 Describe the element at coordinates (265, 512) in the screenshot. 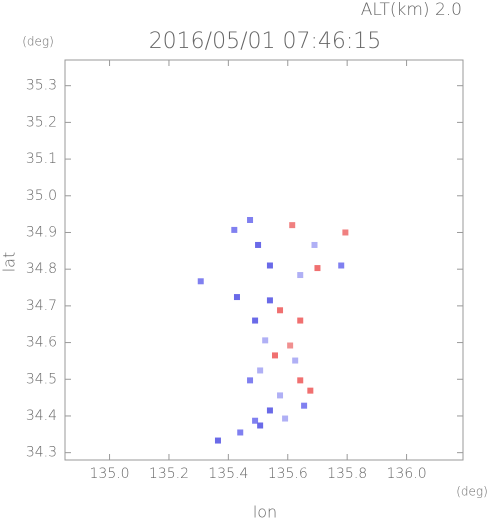

I see `x-axis-label: lon` at that location.